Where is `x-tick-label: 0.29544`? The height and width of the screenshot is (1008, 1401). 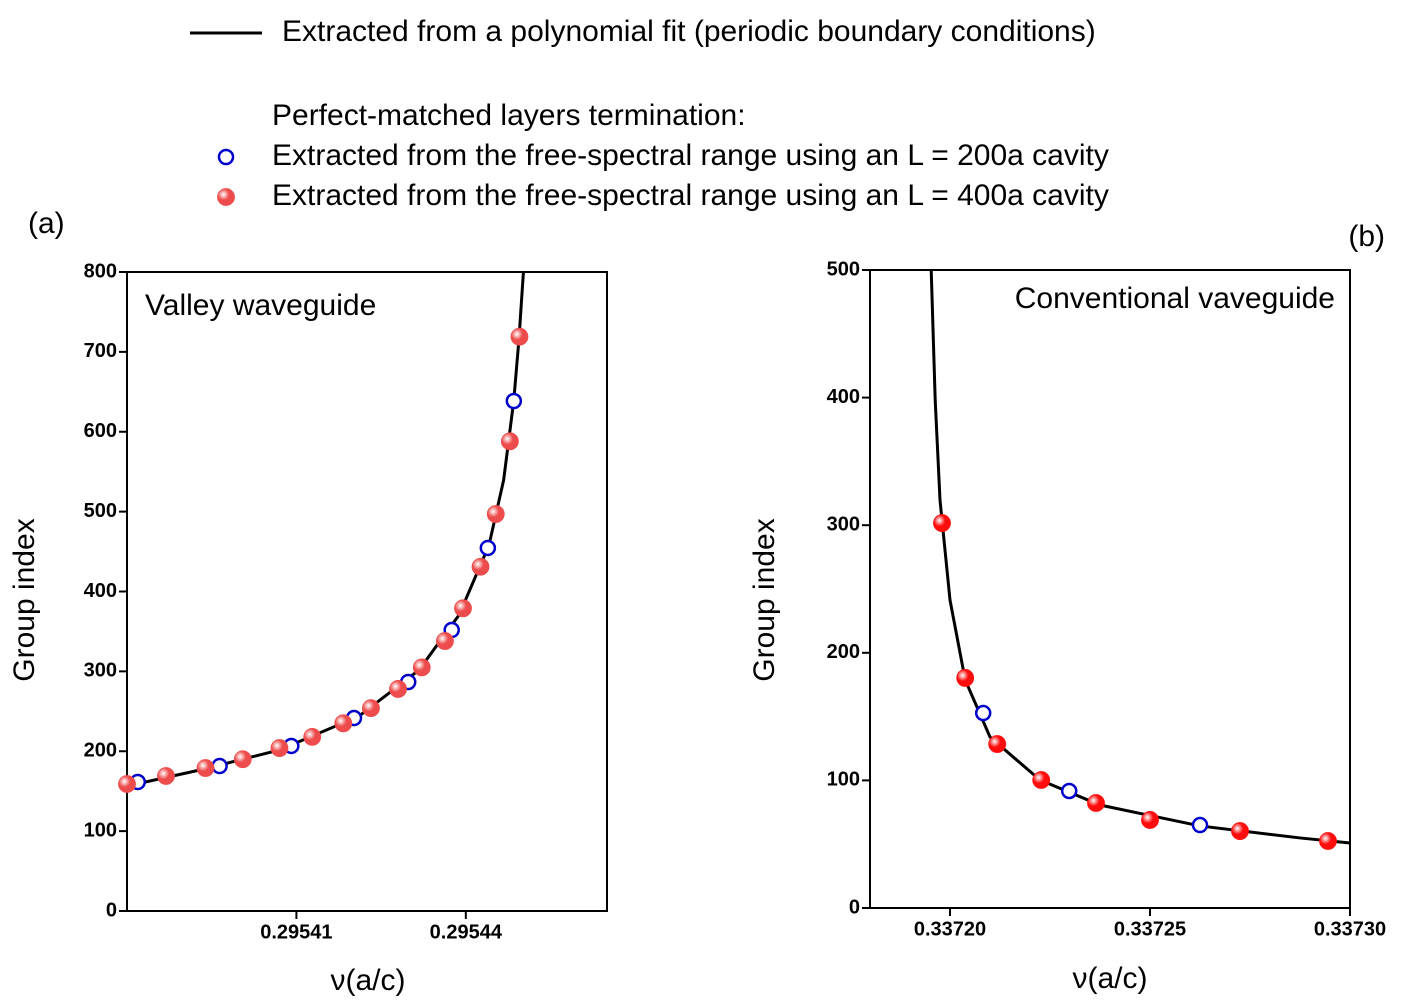 x-tick-label: 0.29544 is located at coordinates (466, 932).